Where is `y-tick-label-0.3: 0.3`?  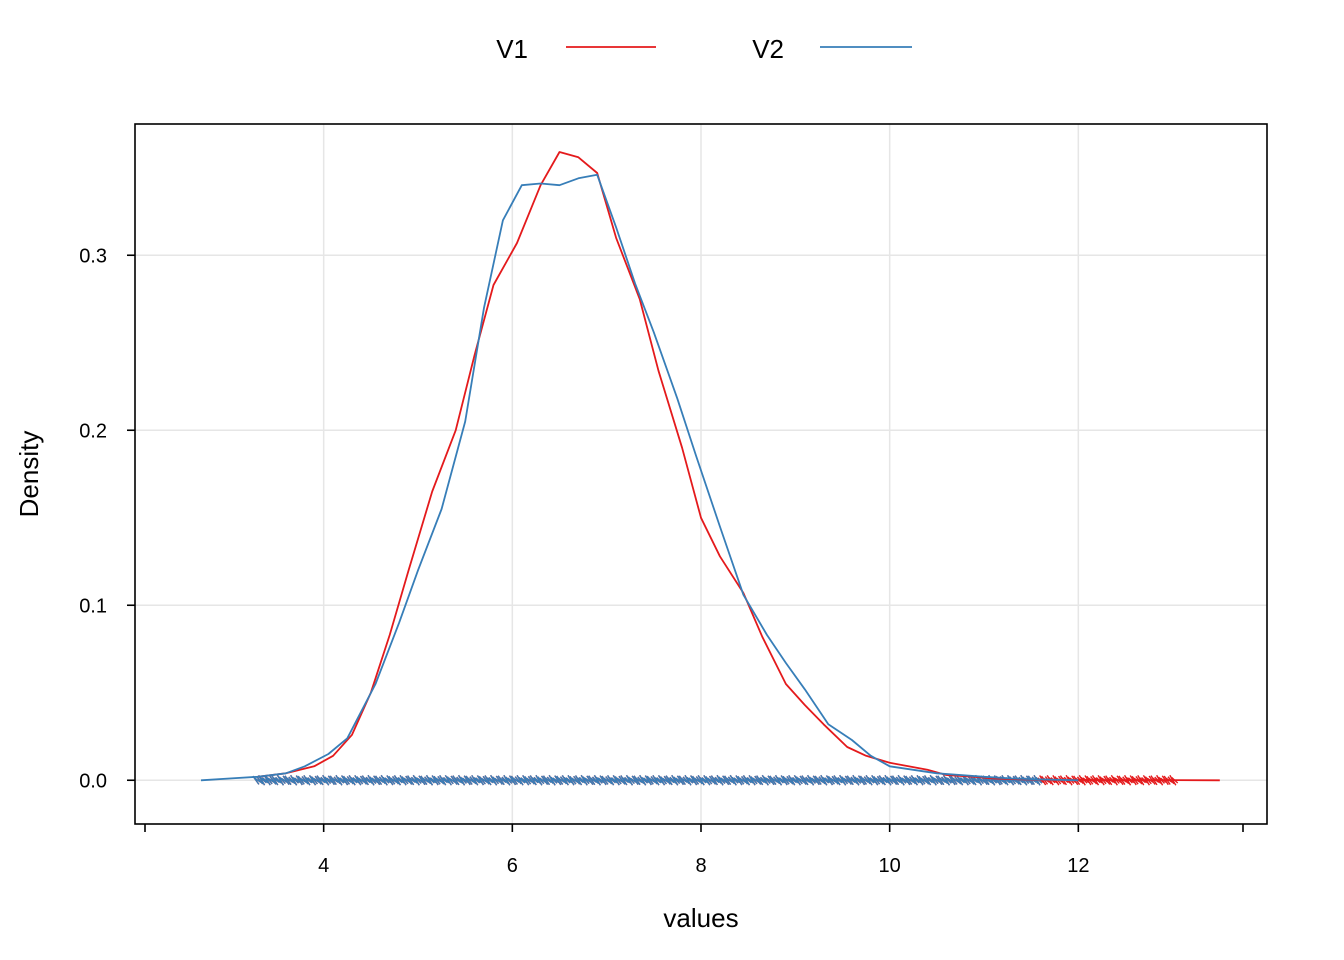
y-tick-label-0.3: 0.3 is located at coordinates (93, 256).